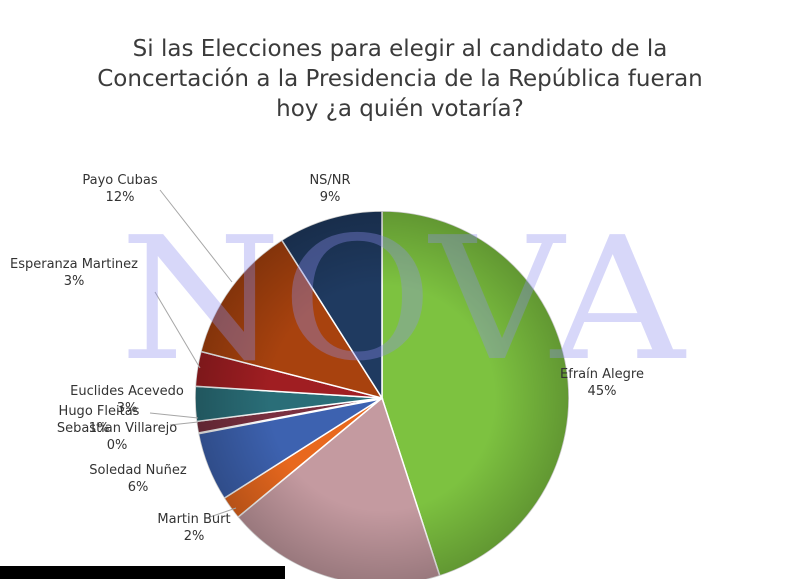 This screenshot has width=800, height=579. I want to click on slice-percent-payo-cubas: 12%, so click(120, 197).